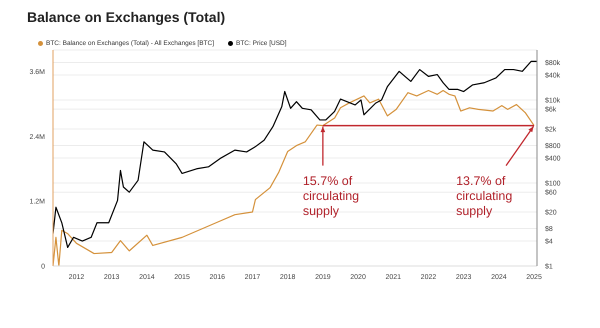 The height and width of the screenshot is (328, 600). What do you see at coordinates (485, 196) in the screenshot?
I see `annotation: 13.7% of circulating supply` at bounding box center [485, 196].